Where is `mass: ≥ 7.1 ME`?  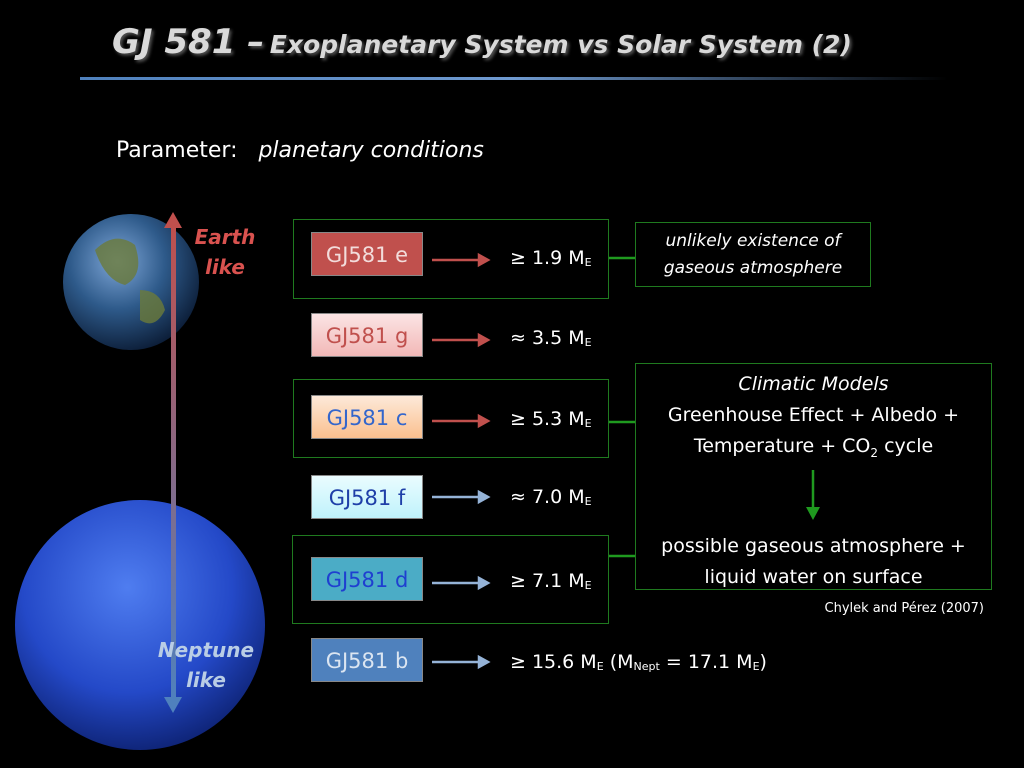 mass: ≥ 7.1 ME is located at coordinates (551, 583).